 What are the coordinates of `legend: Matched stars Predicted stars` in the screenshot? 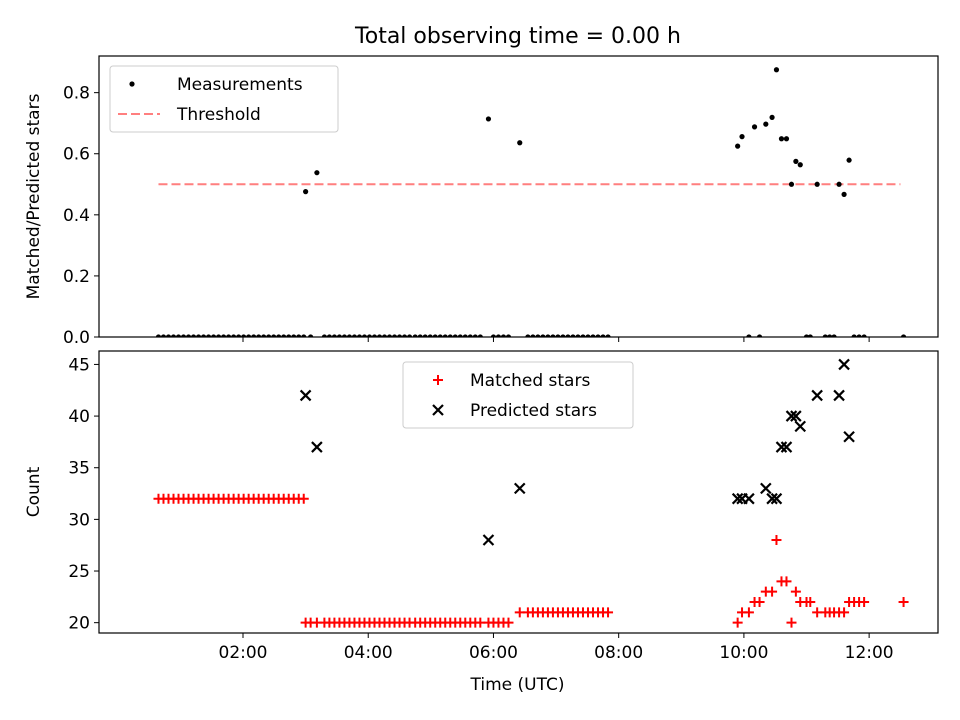 It's located at (518, 395).